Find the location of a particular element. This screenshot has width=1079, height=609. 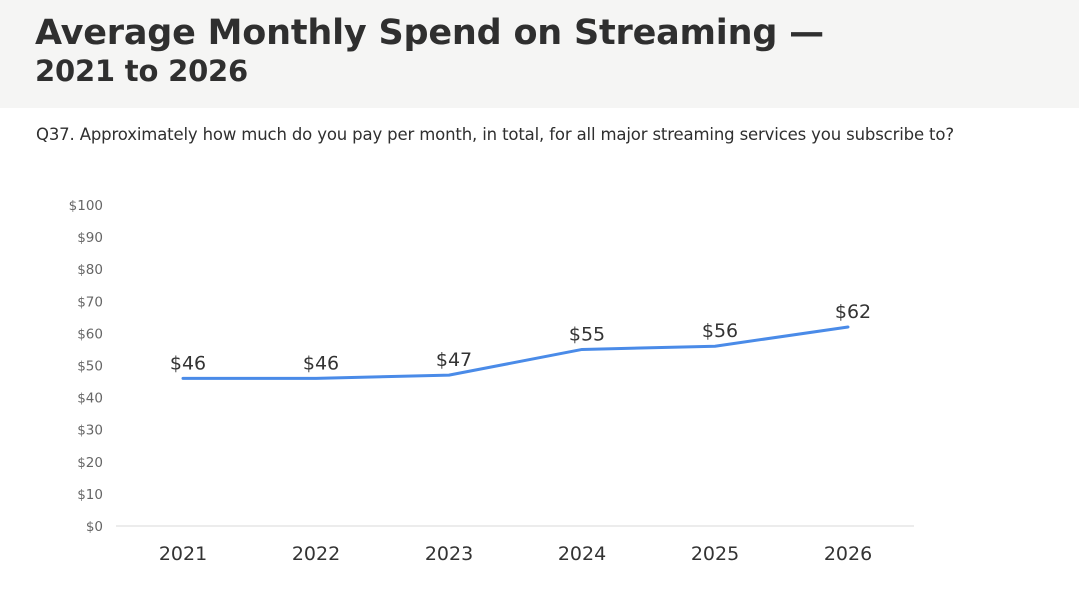

x-tick-label: 2022 is located at coordinates (316, 554).